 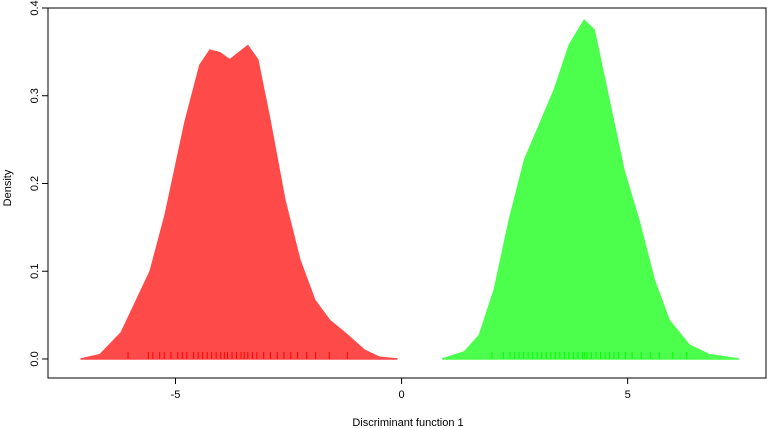 What do you see at coordinates (35, 183) in the screenshot?
I see `y-tick-label: 0.2` at bounding box center [35, 183].